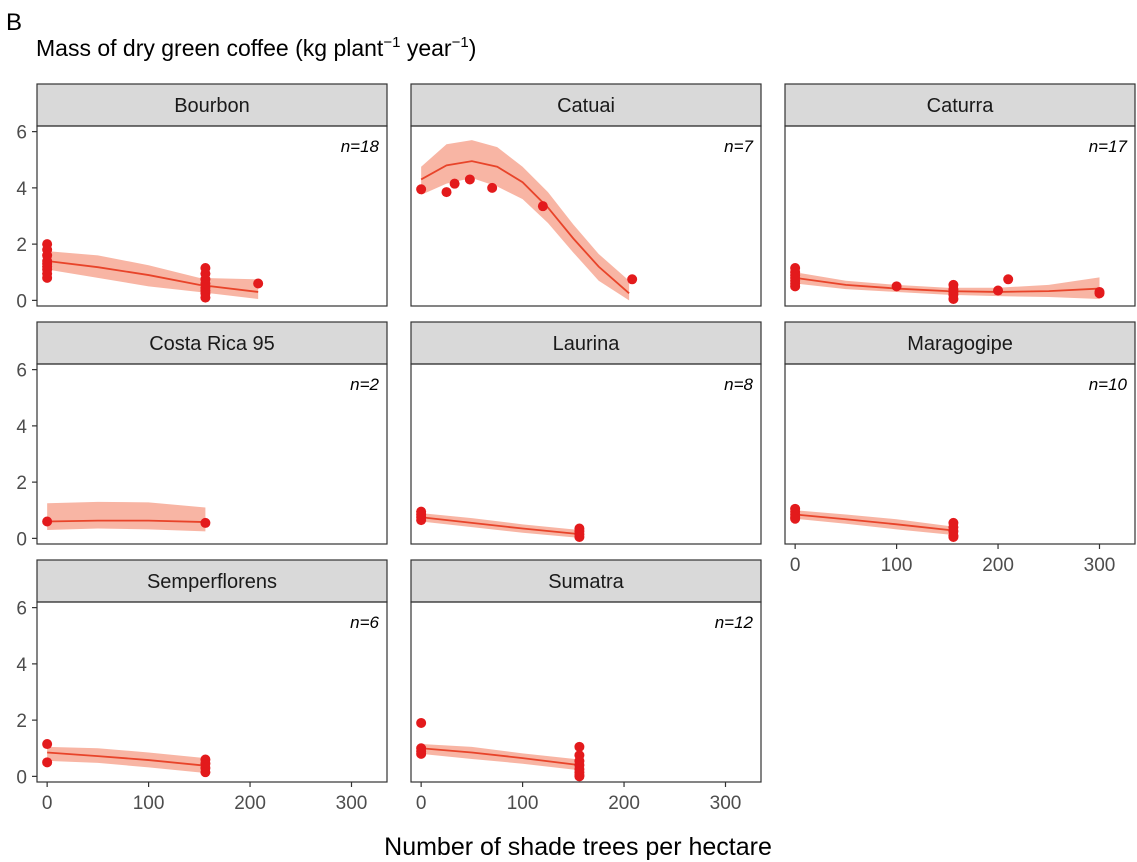 The height and width of the screenshot is (862, 1137). I want to click on facet-strip-label: Caturra, so click(961, 106).